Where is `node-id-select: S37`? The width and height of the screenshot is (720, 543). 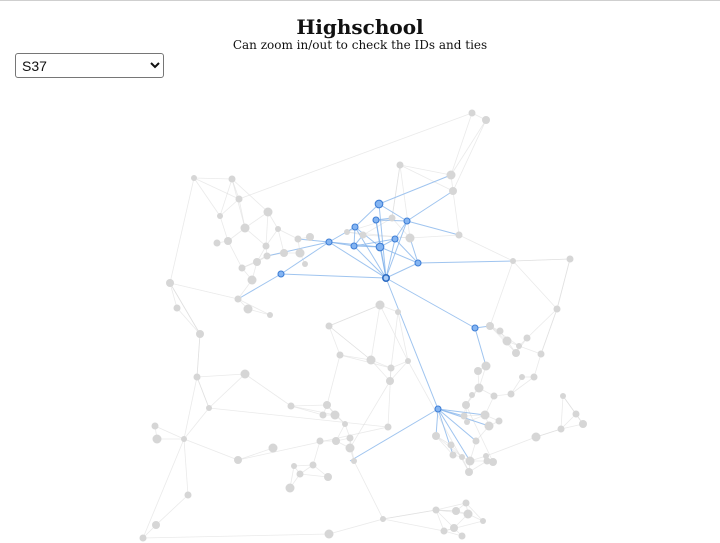 node-id-select: S37 is located at coordinates (89, 65).